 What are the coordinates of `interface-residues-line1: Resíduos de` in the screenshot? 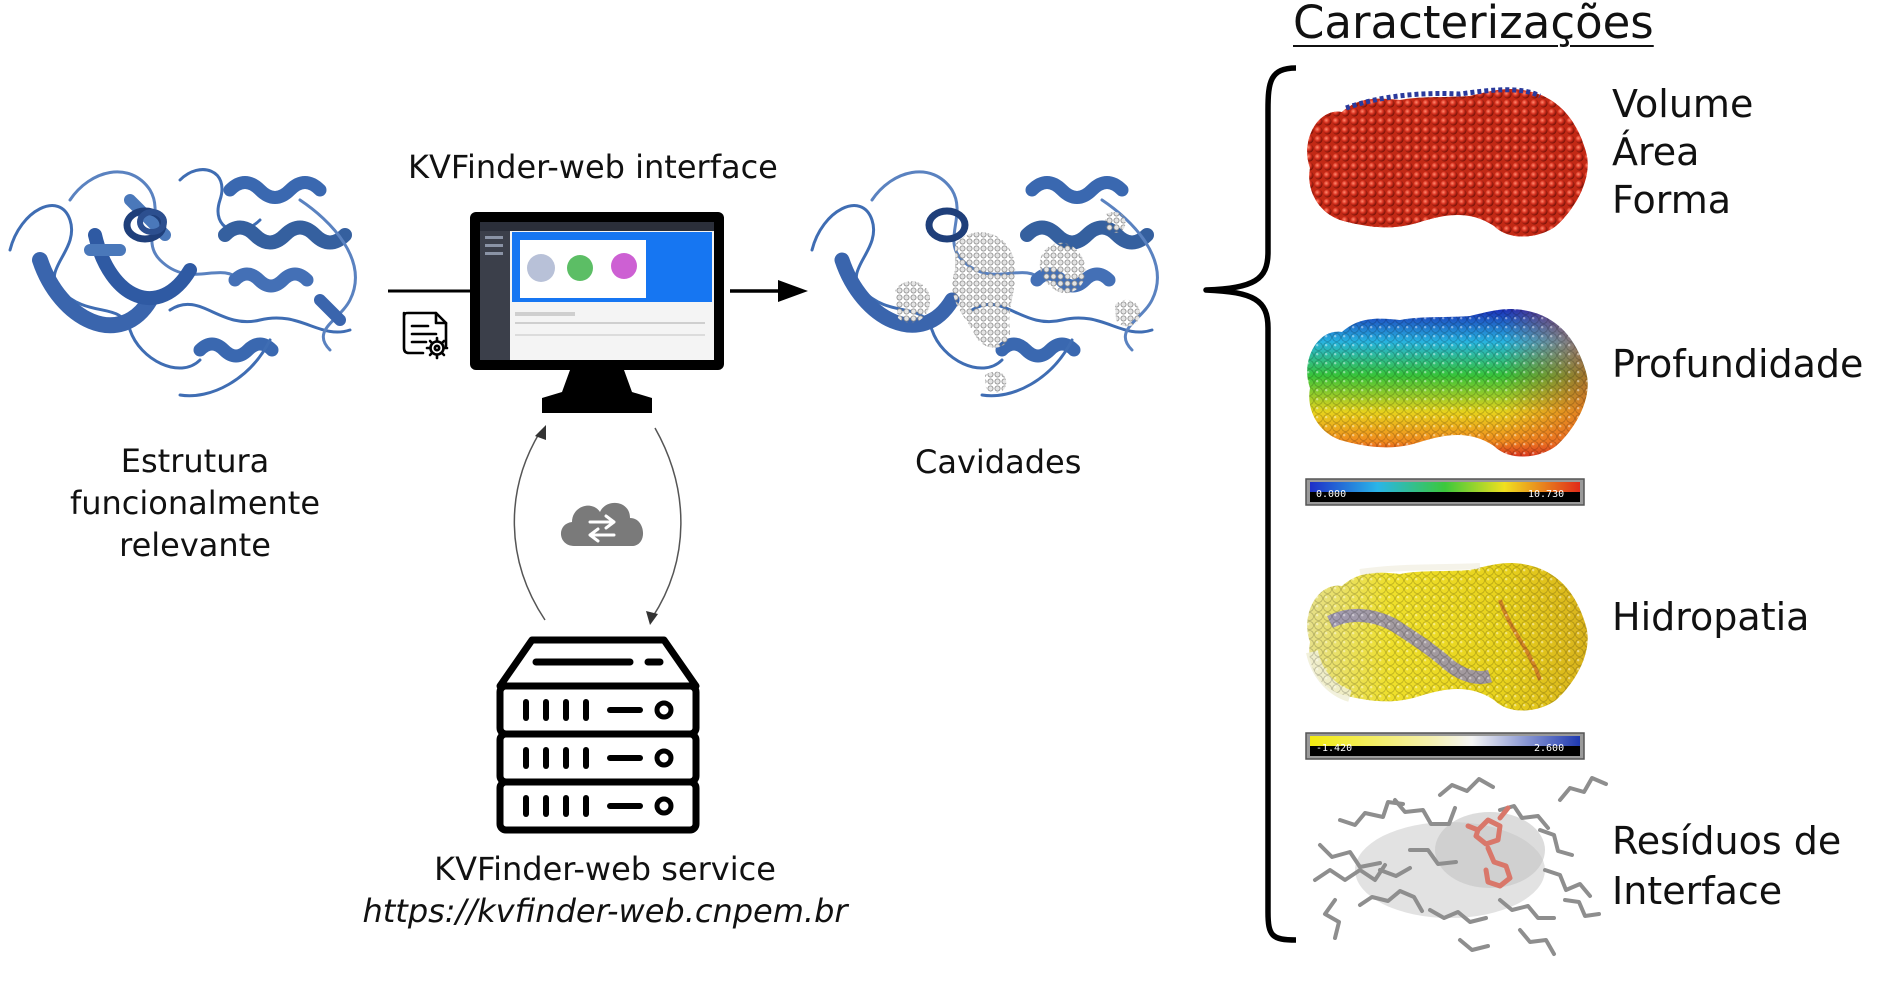 It's located at (1727, 841).